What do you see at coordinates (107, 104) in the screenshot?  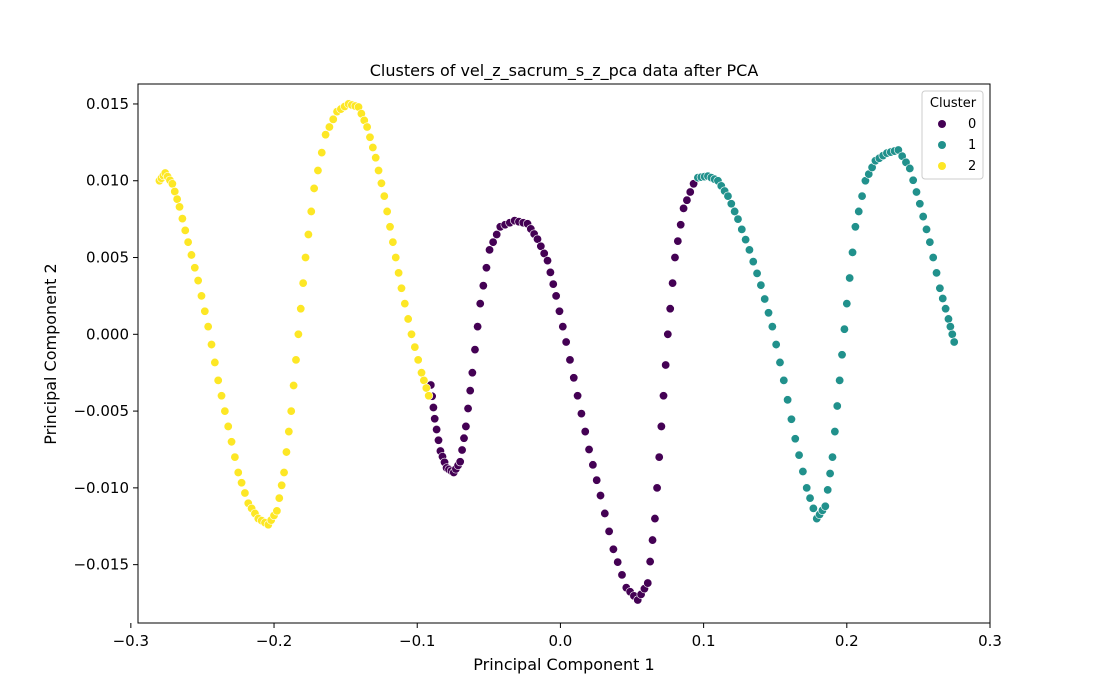 I see `y-tick-label: 0.015` at bounding box center [107, 104].